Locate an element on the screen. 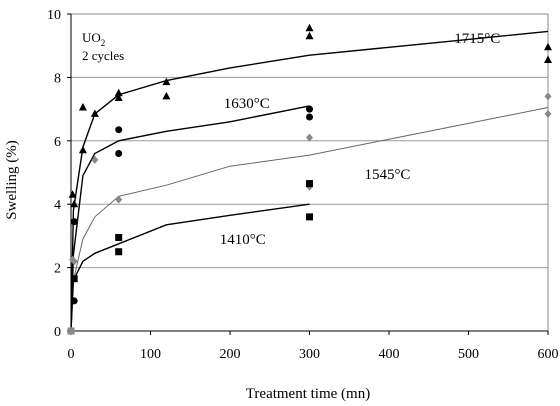 The height and width of the screenshot is (406, 560). annotation-material: UO2 is located at coordinates (93, 39).